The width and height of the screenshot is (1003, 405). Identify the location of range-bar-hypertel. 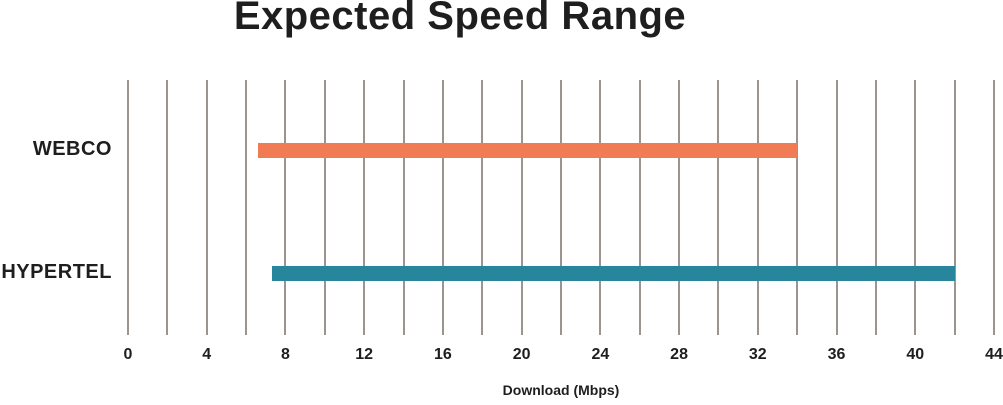
(613, 273).